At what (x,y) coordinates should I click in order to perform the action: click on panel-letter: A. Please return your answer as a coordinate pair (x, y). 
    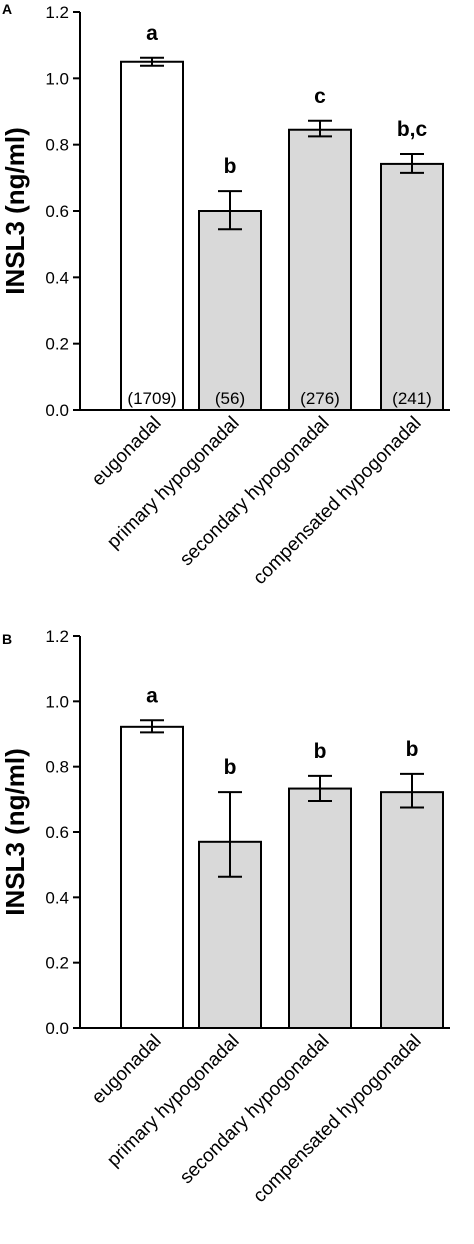
    Looking at the image, I should click on (7, 9).